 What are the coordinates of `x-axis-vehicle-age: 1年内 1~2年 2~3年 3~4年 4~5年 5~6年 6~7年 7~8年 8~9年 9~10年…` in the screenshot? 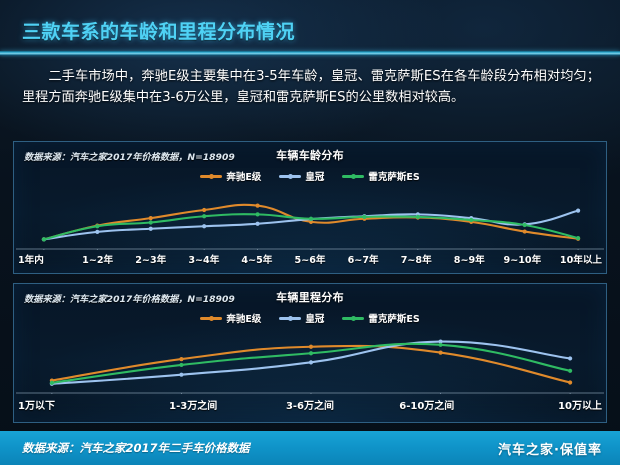 It's located at (310, 259).